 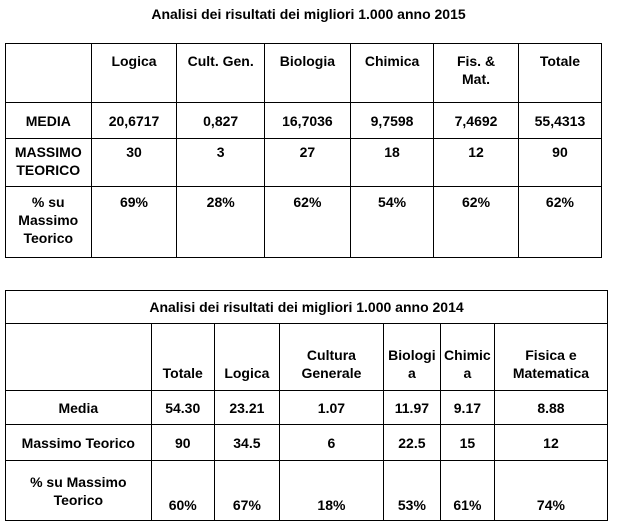 I want to click on table-cell: 22.5, so click(x=411, y=442).